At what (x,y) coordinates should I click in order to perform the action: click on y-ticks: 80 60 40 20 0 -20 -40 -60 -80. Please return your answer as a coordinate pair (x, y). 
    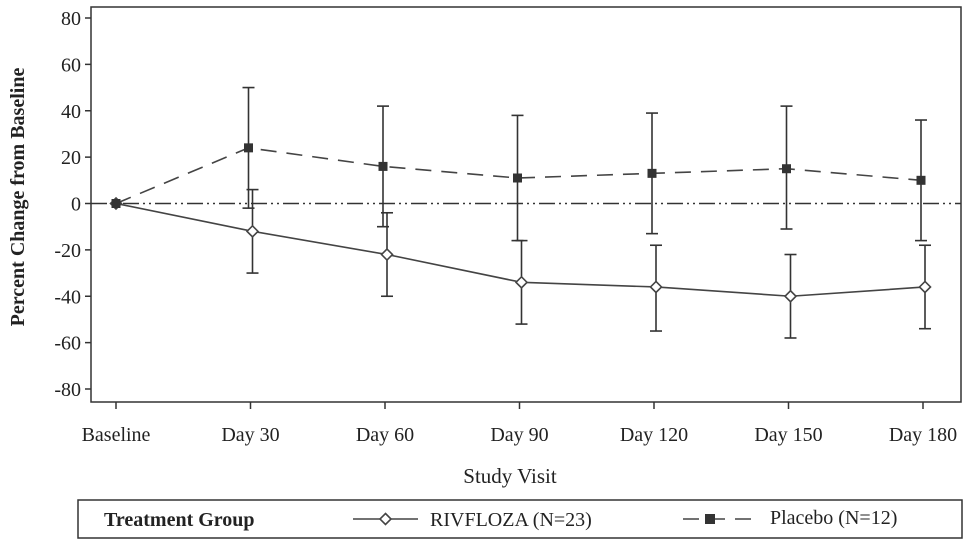
    Looking at the image, I should click on (72, 204).